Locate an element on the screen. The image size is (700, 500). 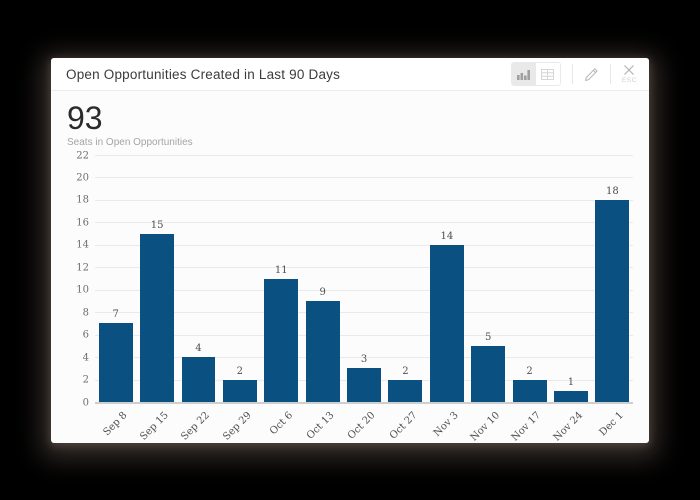
x-axis-cell: Dec 1 is located at coordinates (612, 422).